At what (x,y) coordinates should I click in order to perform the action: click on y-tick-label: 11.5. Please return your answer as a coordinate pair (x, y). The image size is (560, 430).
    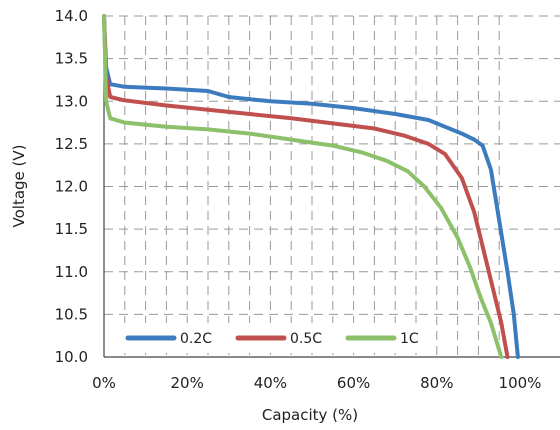
    Looking at the image, I should click on (71, 229).